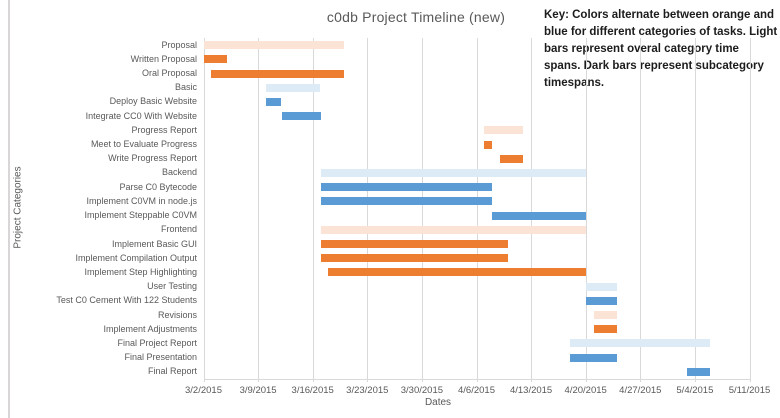 Image resolution: width=780 pixels, height=418 pixels. I want to click on category-label: Implement C0VM in node.js, so click(141, 200).